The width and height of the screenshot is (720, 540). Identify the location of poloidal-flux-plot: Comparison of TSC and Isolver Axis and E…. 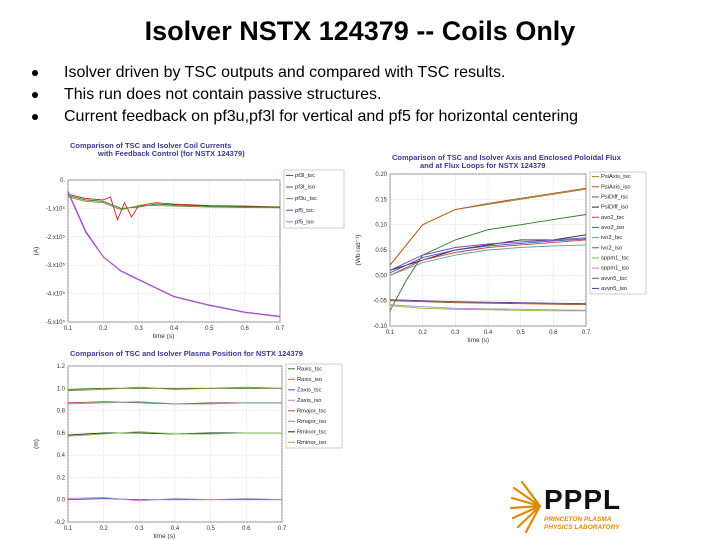
(500, 248).